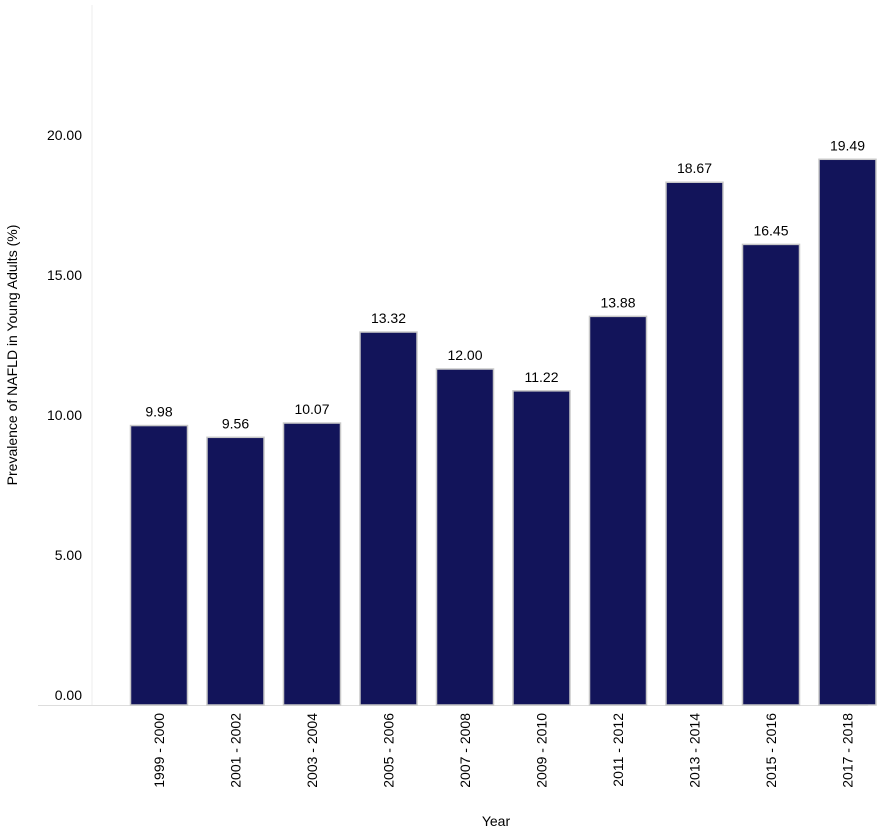  Describe the element at coordinates (388, 318) in the screenshot. I see `data-label: 13.32` at that location.